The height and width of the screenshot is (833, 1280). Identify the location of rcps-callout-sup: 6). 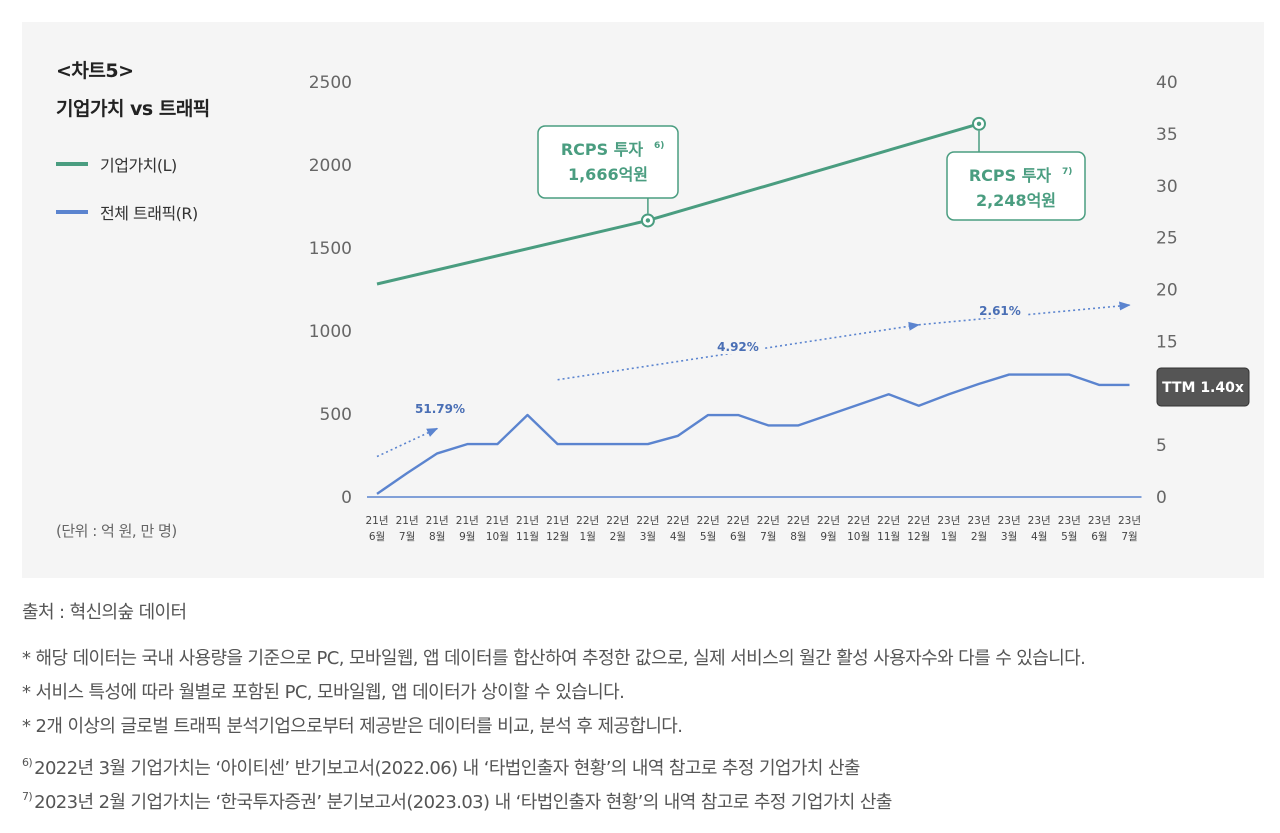
(659, 146).